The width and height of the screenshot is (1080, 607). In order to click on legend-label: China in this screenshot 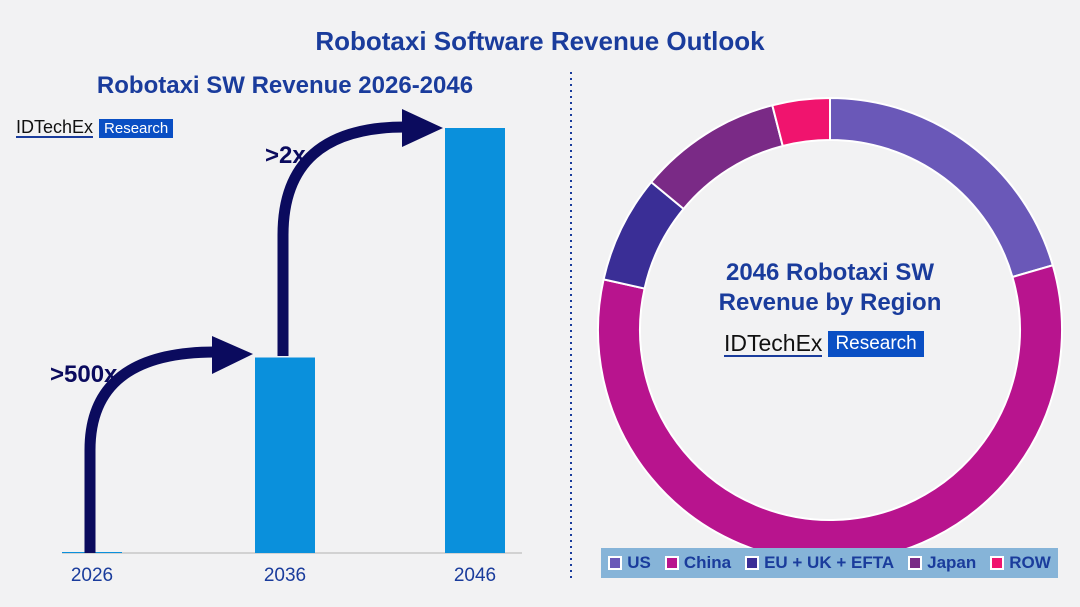, I will do `click(707, 562)`.